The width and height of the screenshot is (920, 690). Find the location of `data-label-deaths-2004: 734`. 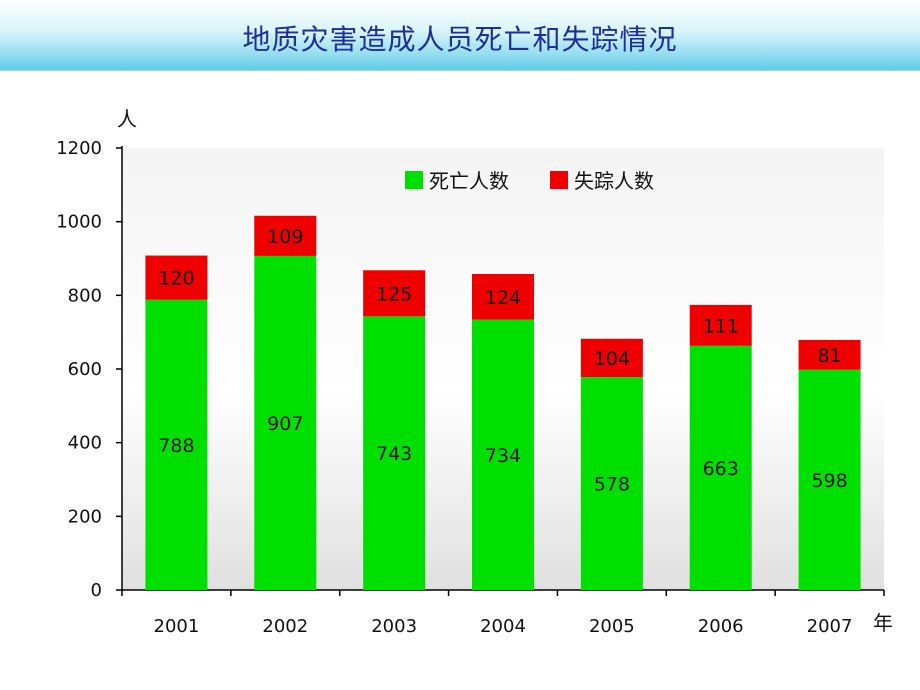

data-label-deaths-2004: 734 is located at coordinates (503, 456).